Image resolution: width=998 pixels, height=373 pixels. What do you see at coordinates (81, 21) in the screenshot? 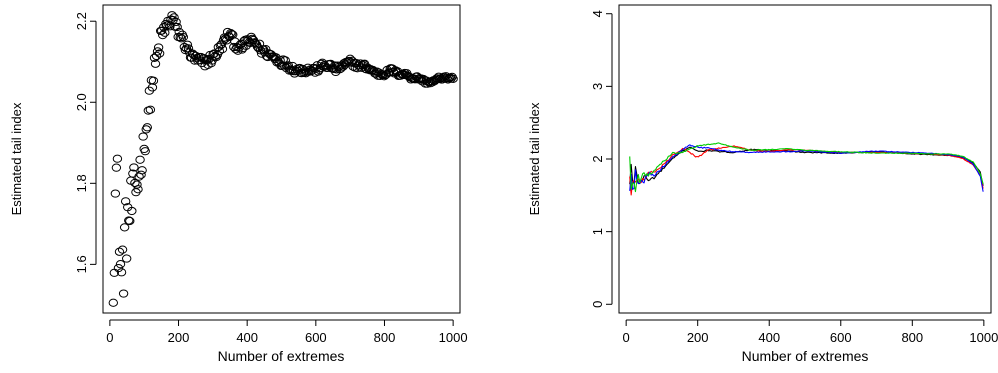
I see `y-tick-label: 2.2` at bounding box center [81, 21].